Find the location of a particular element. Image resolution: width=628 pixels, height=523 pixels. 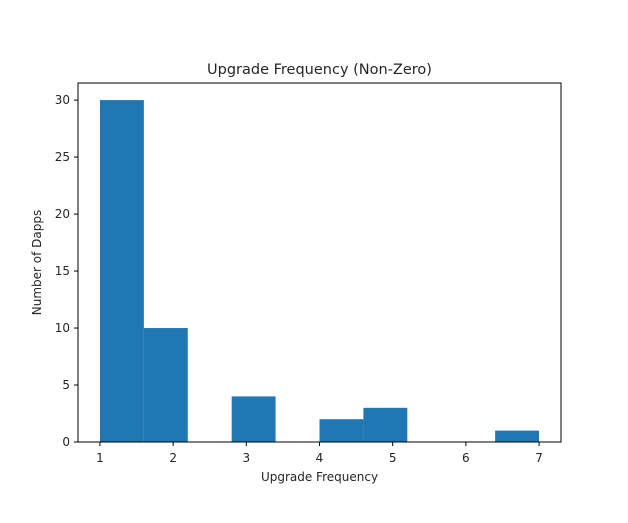

x-tick-label: 4 is located at coordinates (320, 458).